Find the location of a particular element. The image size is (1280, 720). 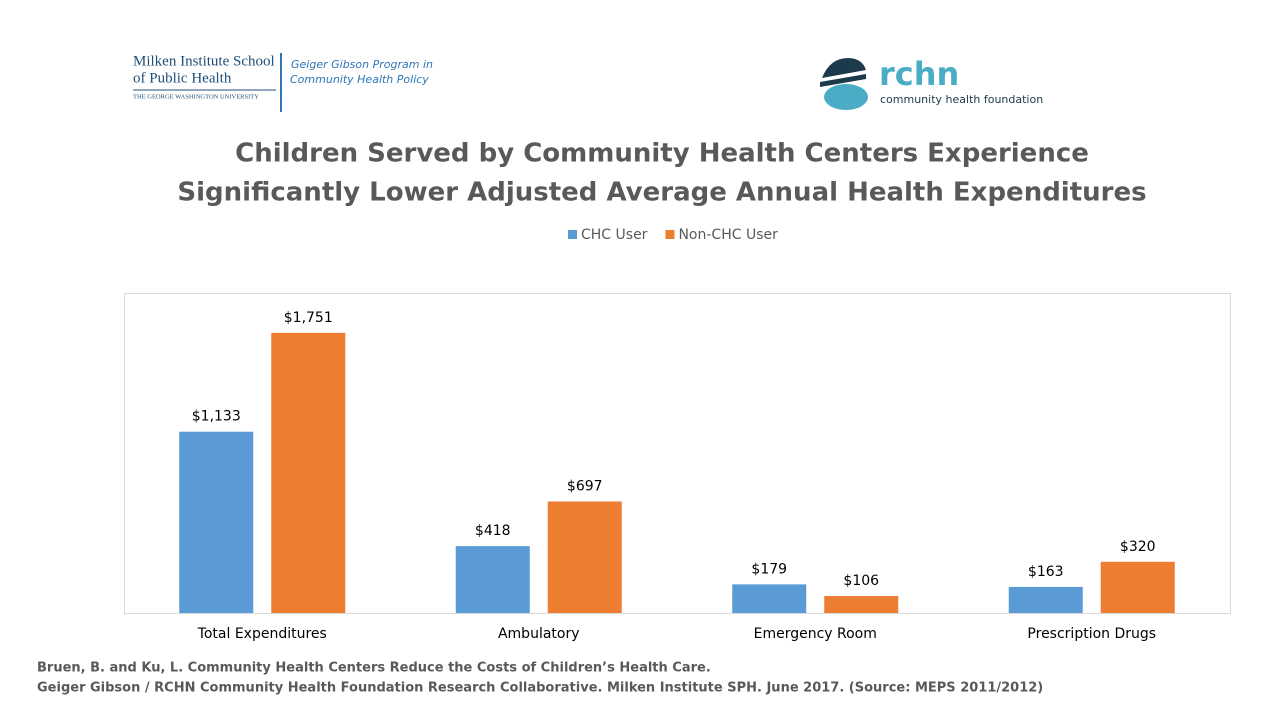

x-tick-label: Prescription Drugs is located at coordinates (1091, 634).